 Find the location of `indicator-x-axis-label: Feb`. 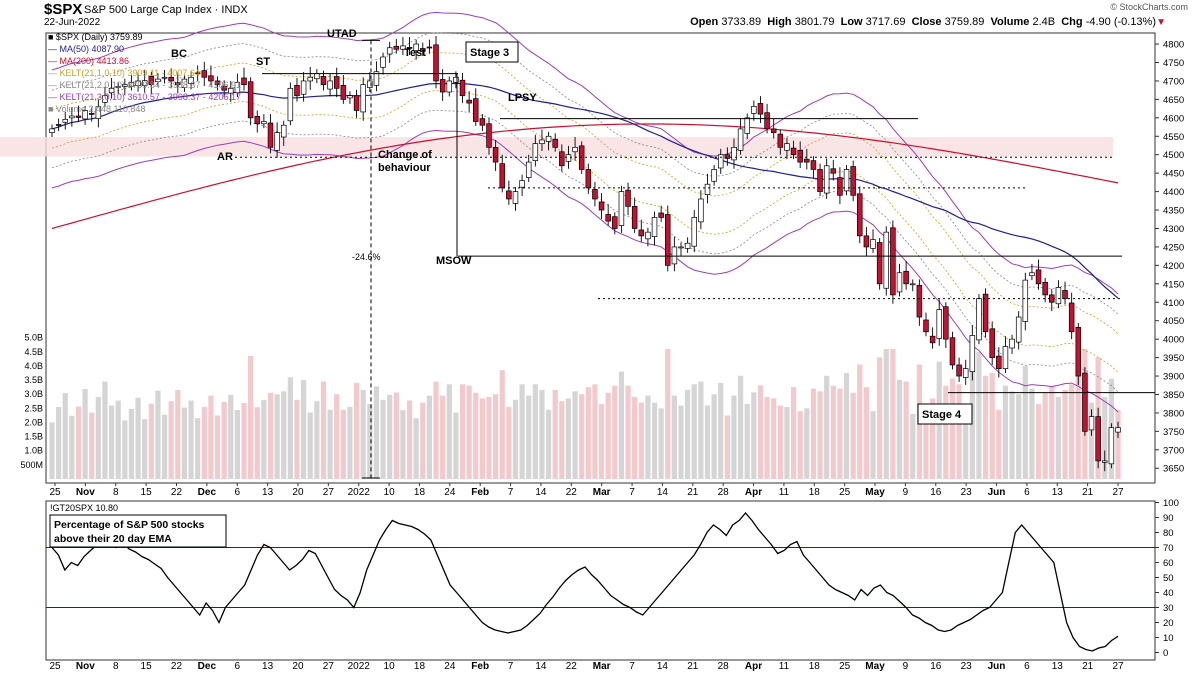

indicator-x-axis-label: Feb is located at coordinates (480, 666).